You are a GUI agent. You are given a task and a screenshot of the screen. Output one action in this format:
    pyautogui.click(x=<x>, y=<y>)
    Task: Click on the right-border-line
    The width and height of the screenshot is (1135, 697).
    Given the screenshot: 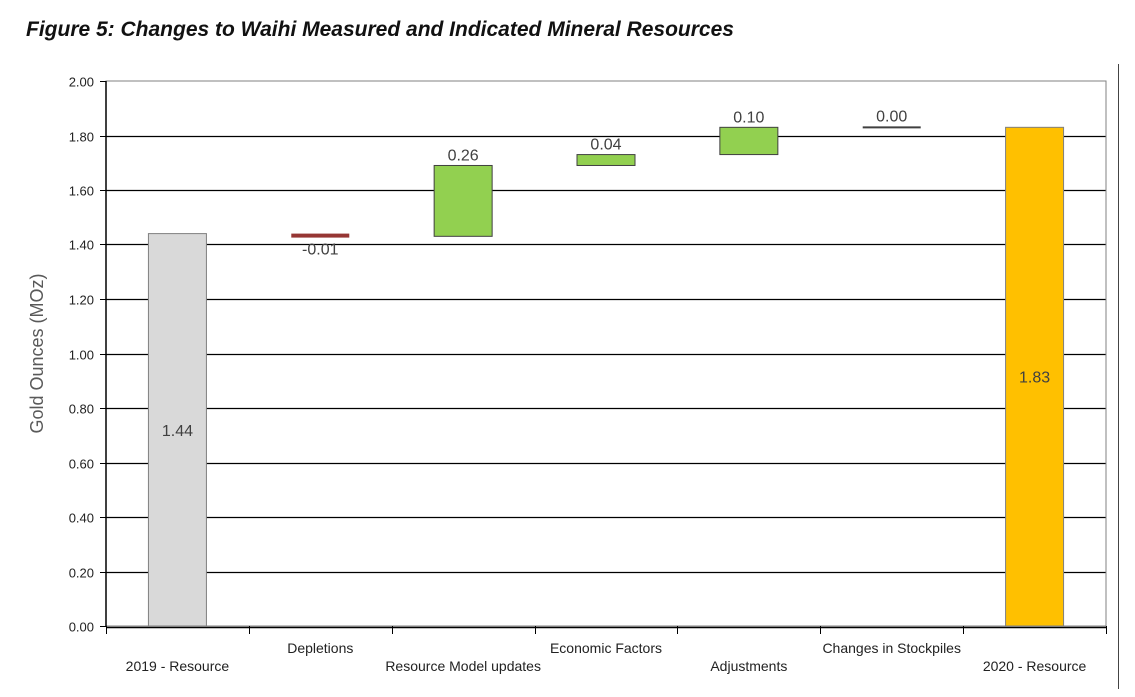 What is the action you would take?
    pyautogui.click(x=1118, y=376)
    